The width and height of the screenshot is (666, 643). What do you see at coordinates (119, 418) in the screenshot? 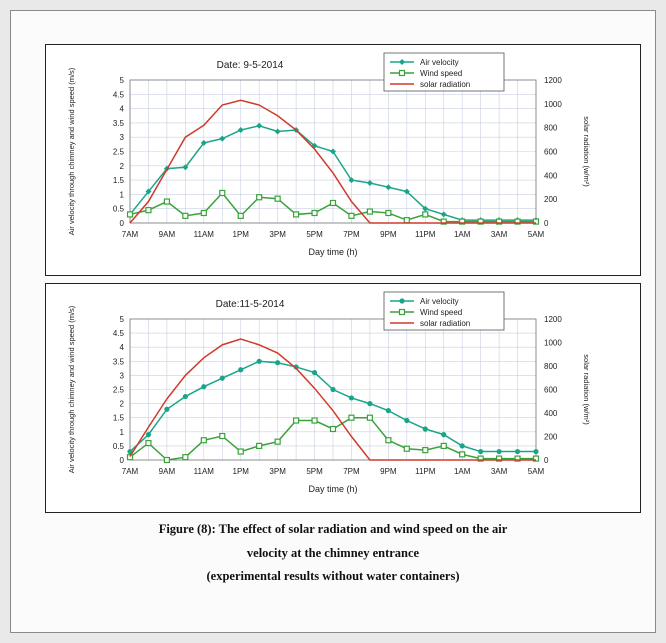
I see `y-tick-label: 1.5` at bounding box center [119, 418].